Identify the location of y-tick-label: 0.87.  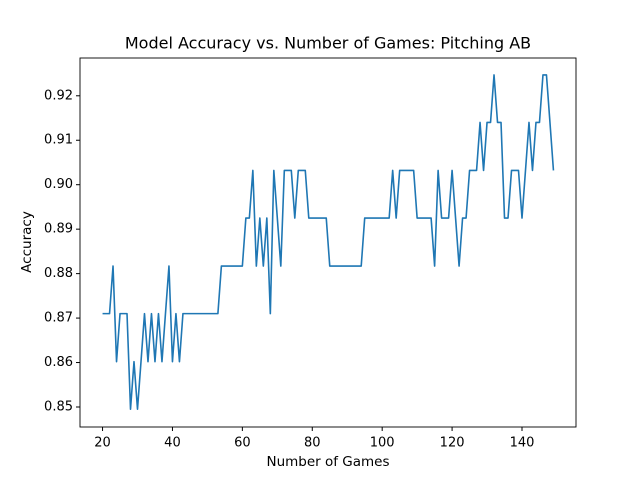
(58, 318).